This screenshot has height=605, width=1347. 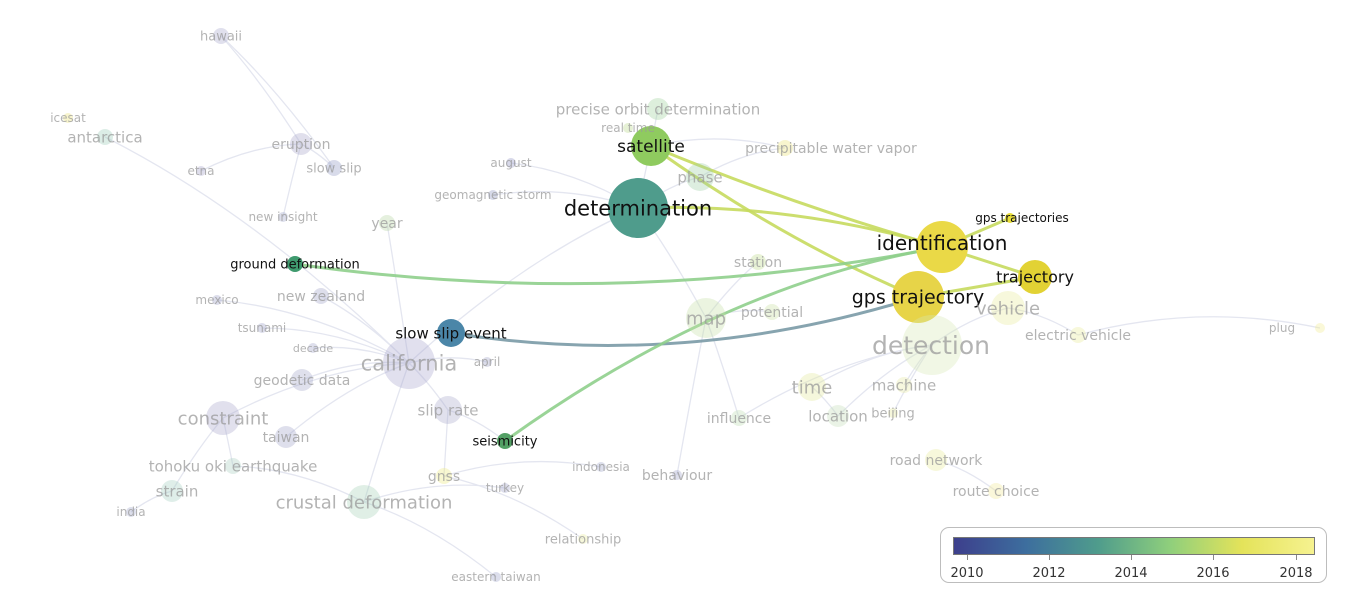 I want to click on label-precise-orbit: precise orbit determination, so click(x=658, y=109).